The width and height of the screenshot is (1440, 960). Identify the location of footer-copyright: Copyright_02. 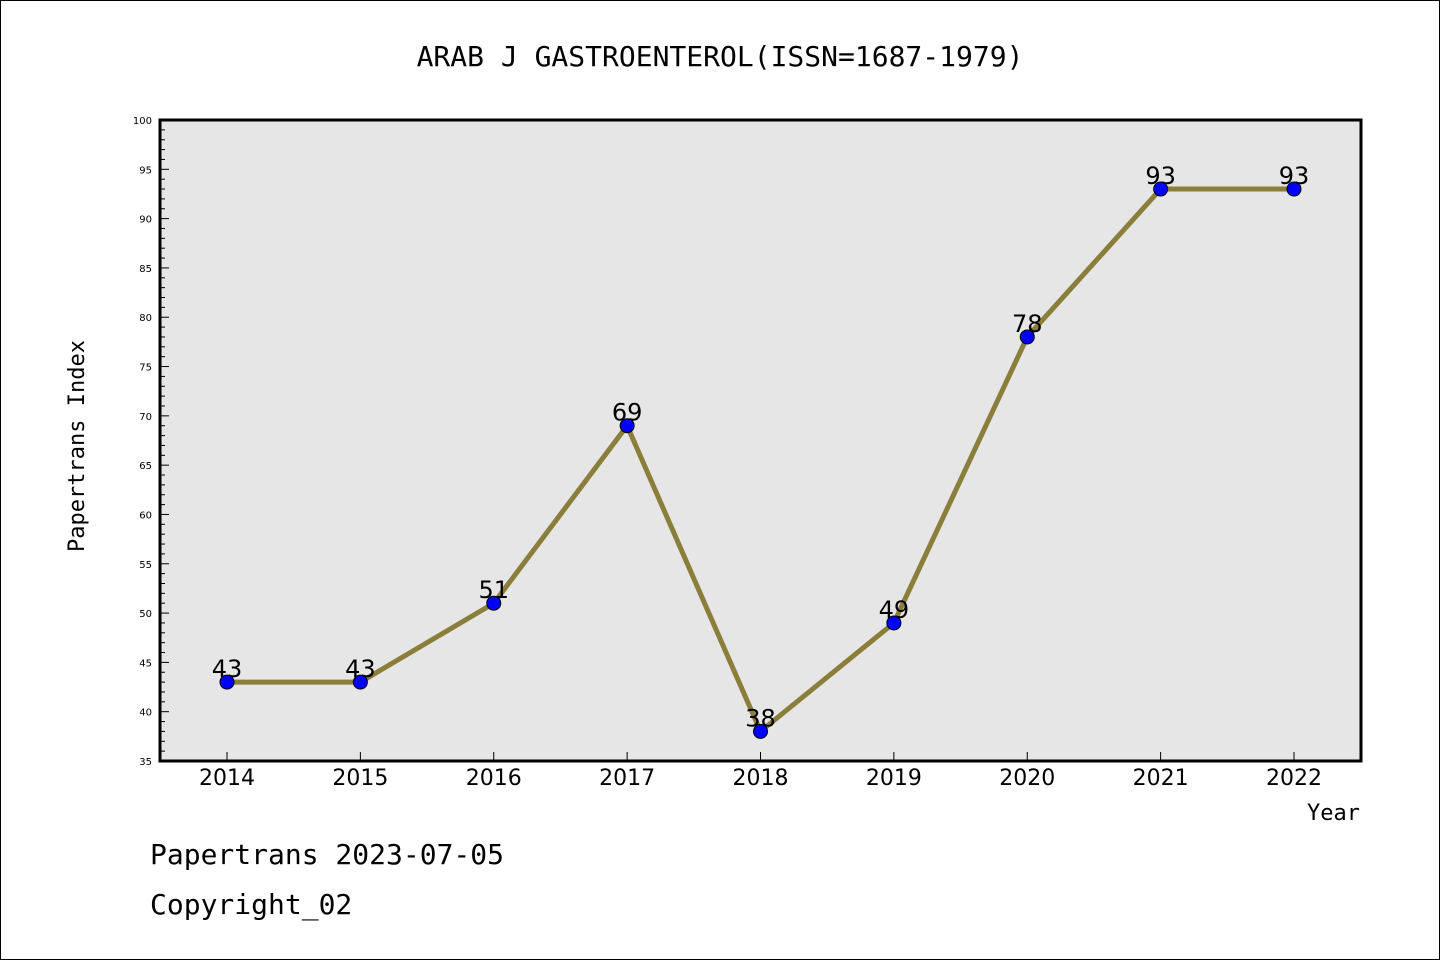
(251, 905).